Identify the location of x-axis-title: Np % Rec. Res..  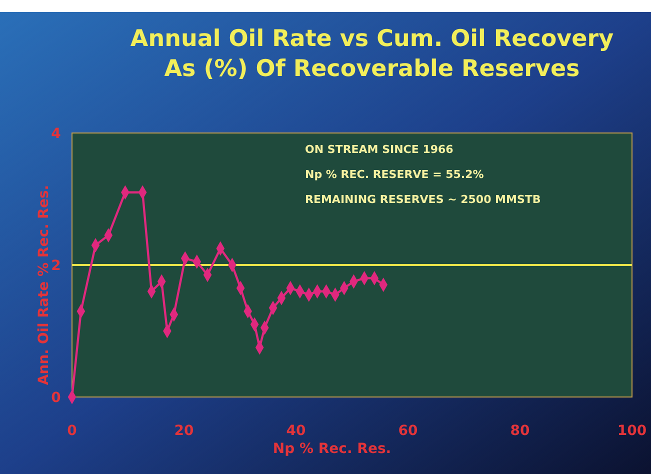
(332, 449).